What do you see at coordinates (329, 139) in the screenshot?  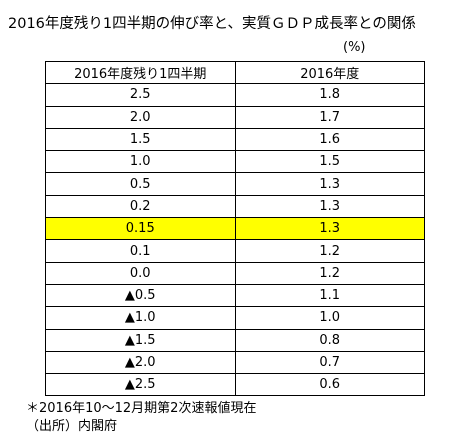 I see `table-cell: 1.6` at bounding box center [329, 139].